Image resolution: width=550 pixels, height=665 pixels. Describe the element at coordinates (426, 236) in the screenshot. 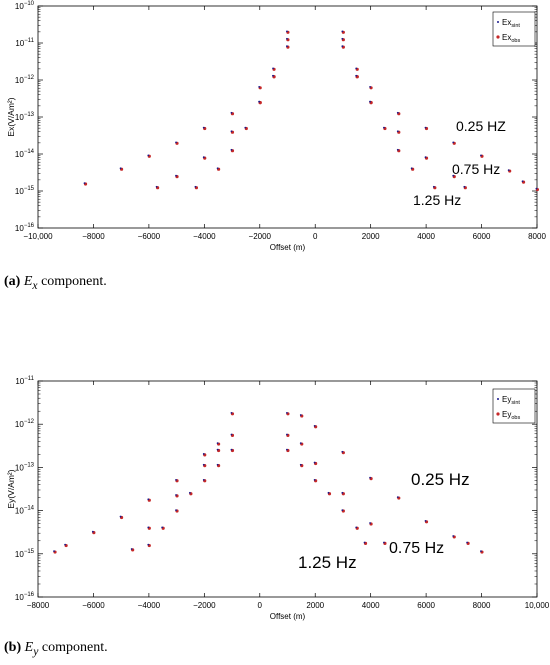

I see `x-tick-label: 4000` at that location.